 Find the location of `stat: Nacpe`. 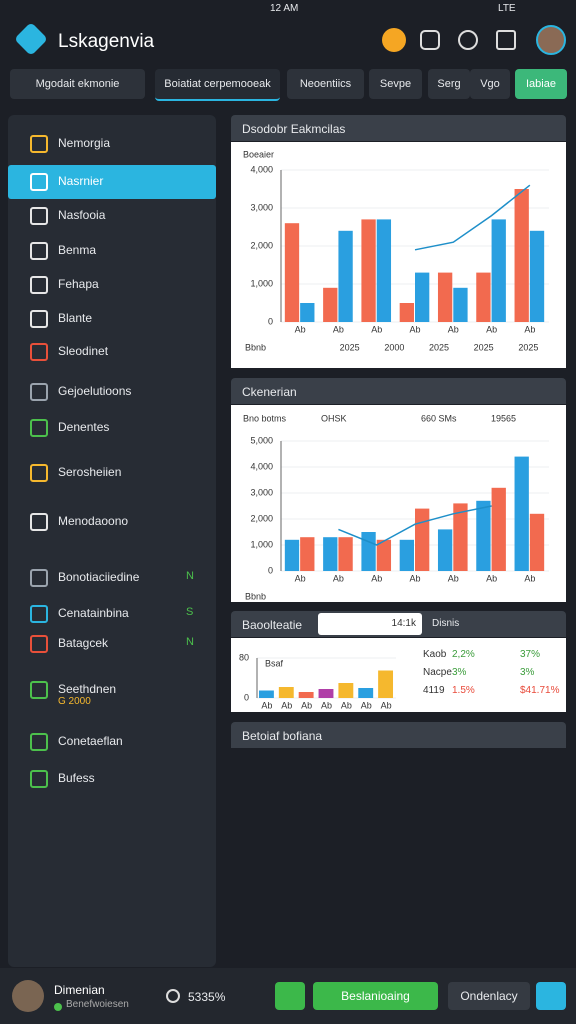

stat: Nacpe is located at coordinates (437, 672).